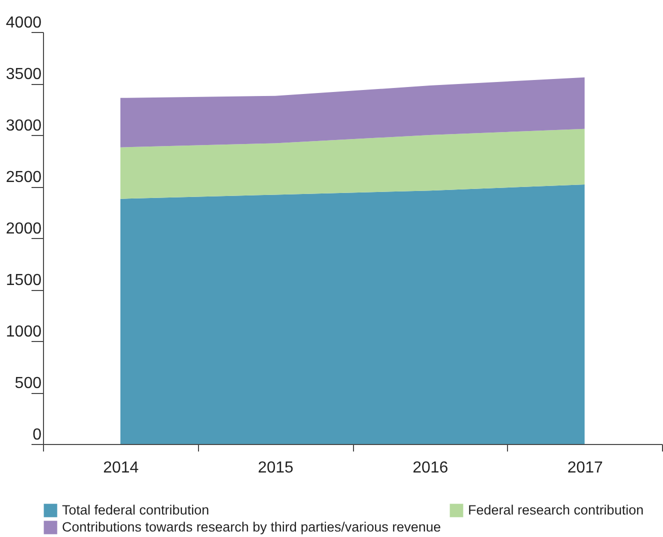 This screenshot has height=537, width=663. Describe the element at coordinates (585, 468) in the screenshot. I see `x-tick-label: 2017` at that location.